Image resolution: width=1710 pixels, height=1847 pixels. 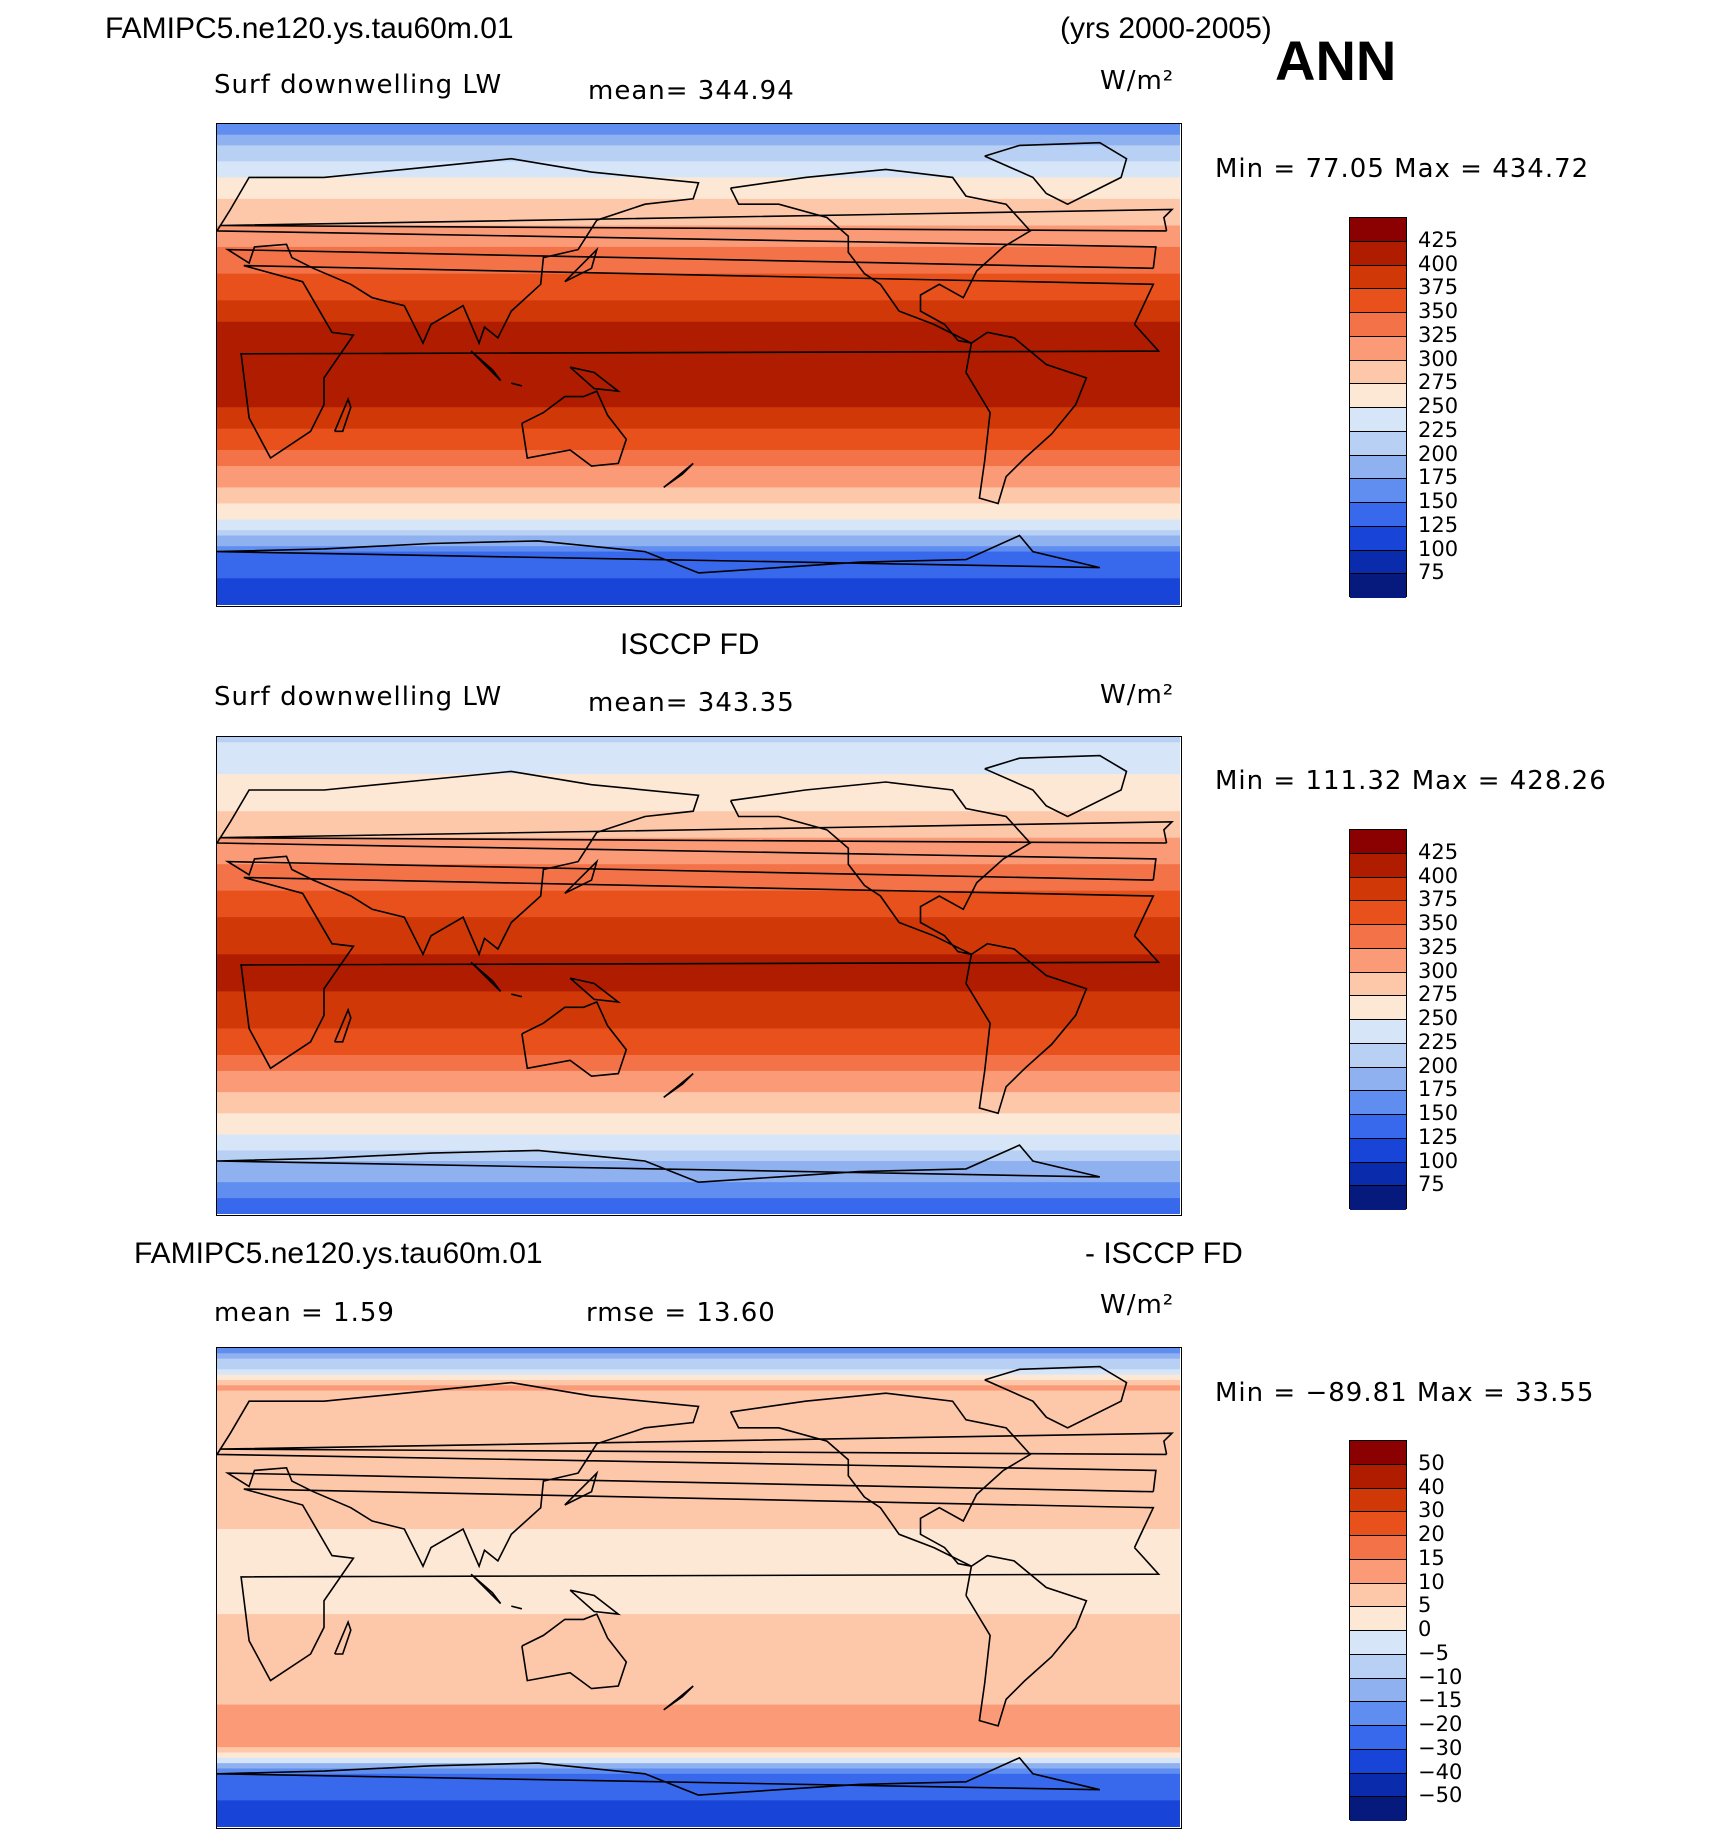 I want to click on panel2-map, so click(x=699, y=976).